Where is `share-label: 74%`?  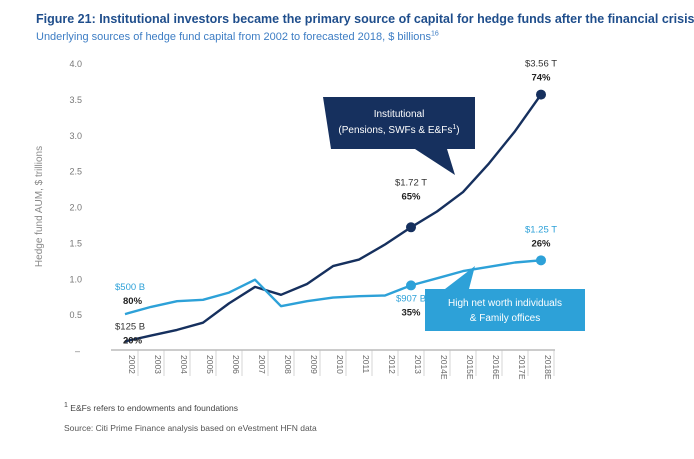 share-label: 74% is located at coordinates (541, 78).